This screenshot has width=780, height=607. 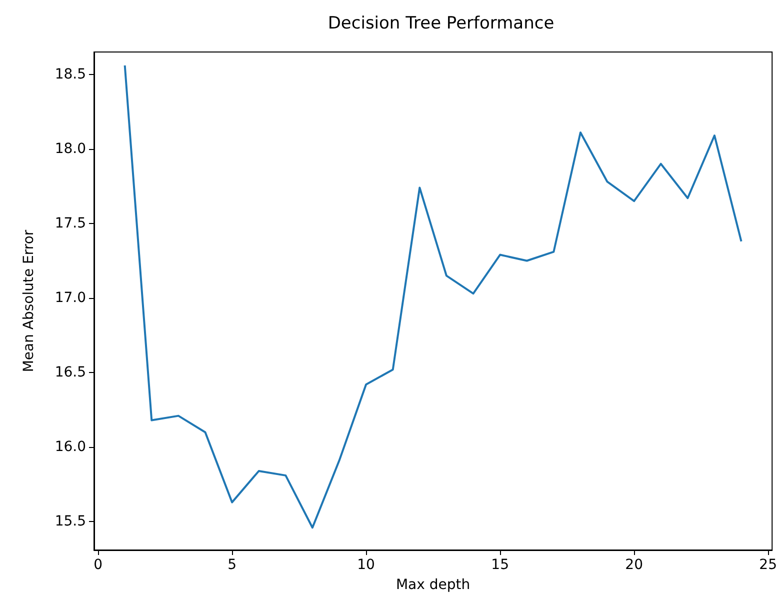 I want to click on chart-title: Decision Tree Performance, so click(x=441, y=24).